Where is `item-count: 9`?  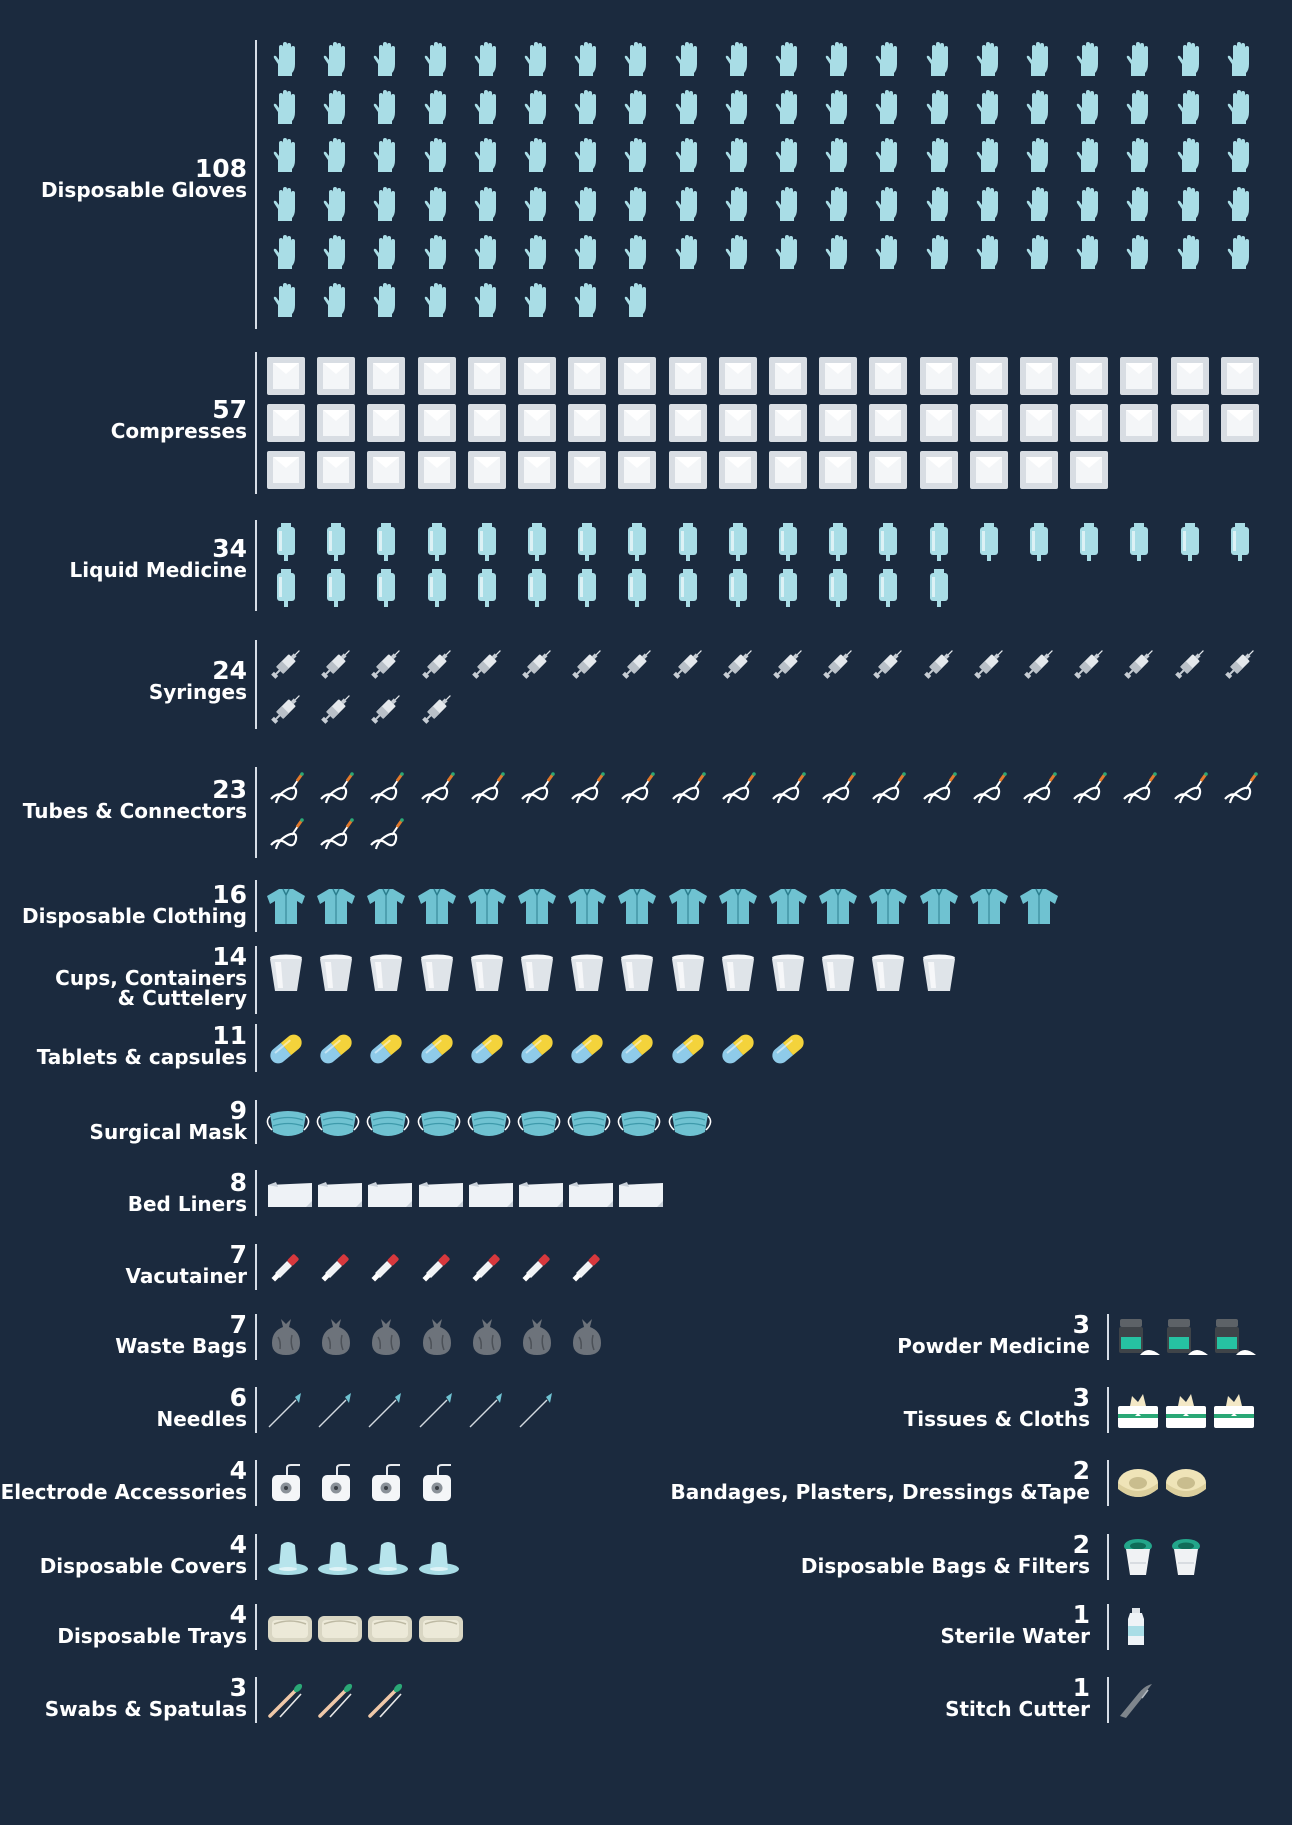
item-count: 9 is located at coordinates (238, 1110).